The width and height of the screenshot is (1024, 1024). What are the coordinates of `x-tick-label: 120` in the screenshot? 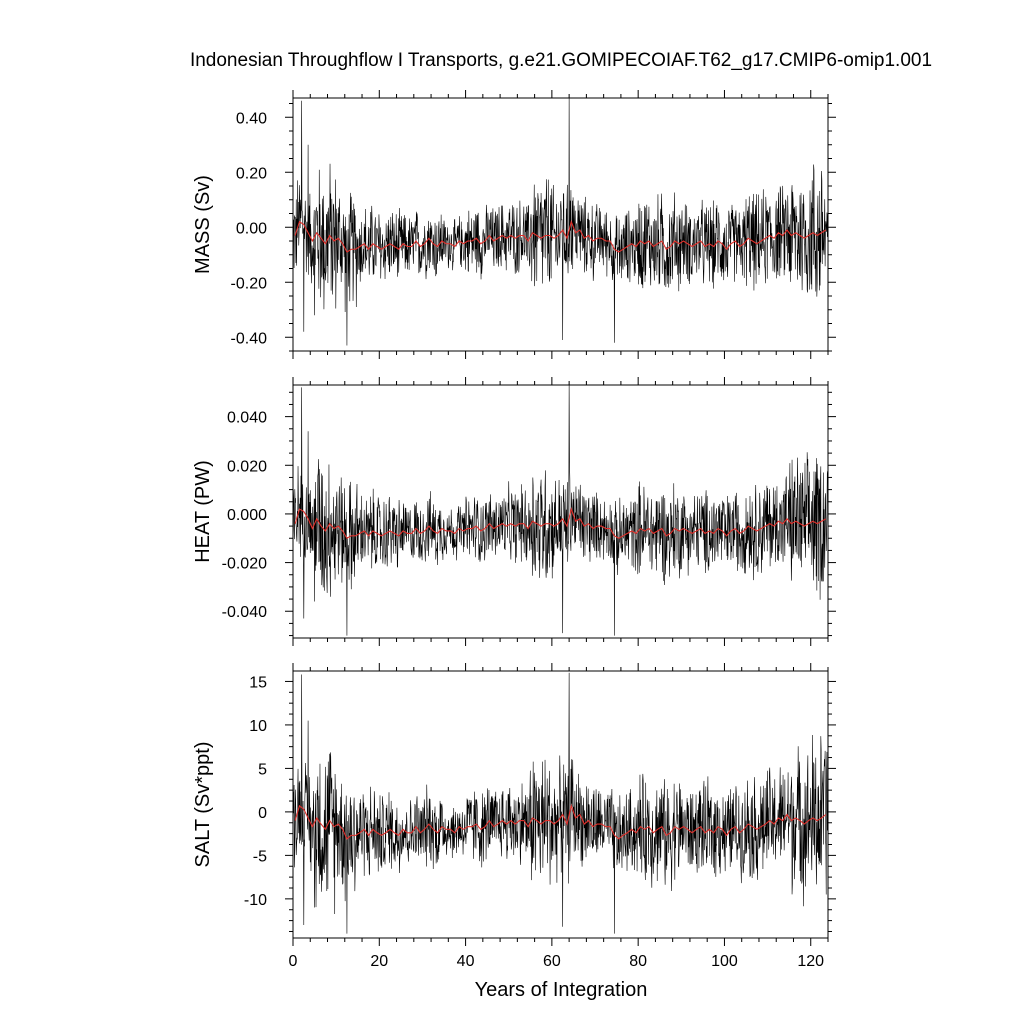 It's located at (810, 961).